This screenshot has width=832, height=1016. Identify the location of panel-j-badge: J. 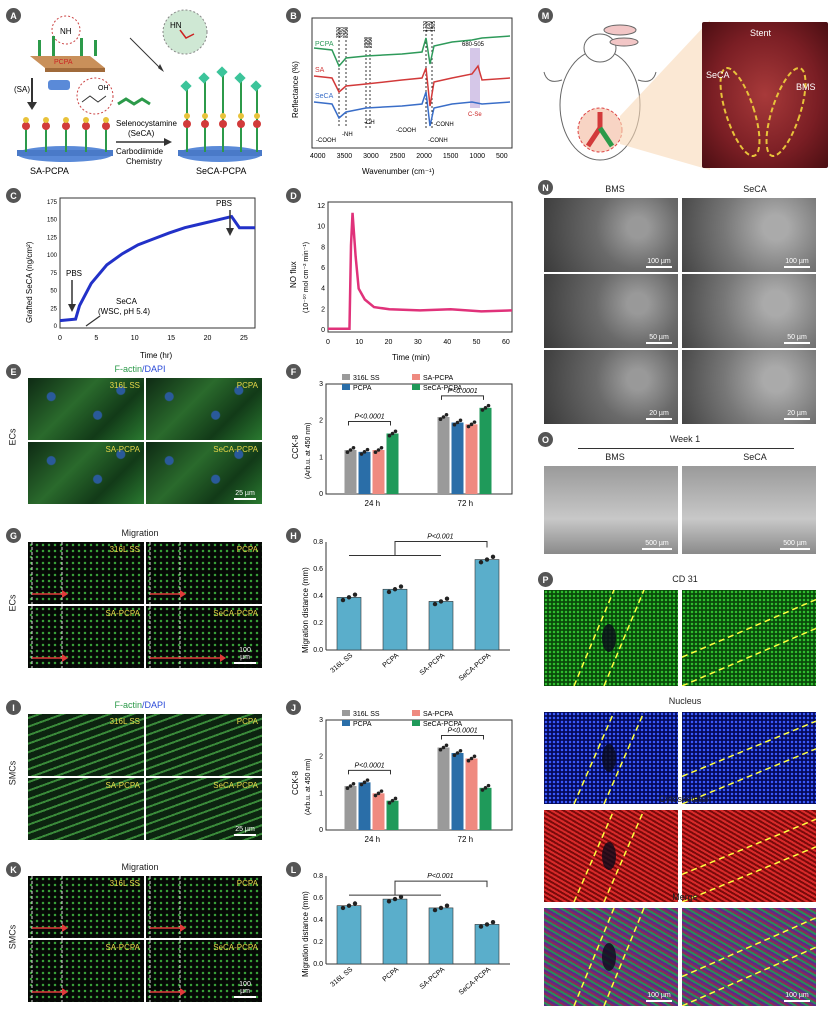
(293, 707).